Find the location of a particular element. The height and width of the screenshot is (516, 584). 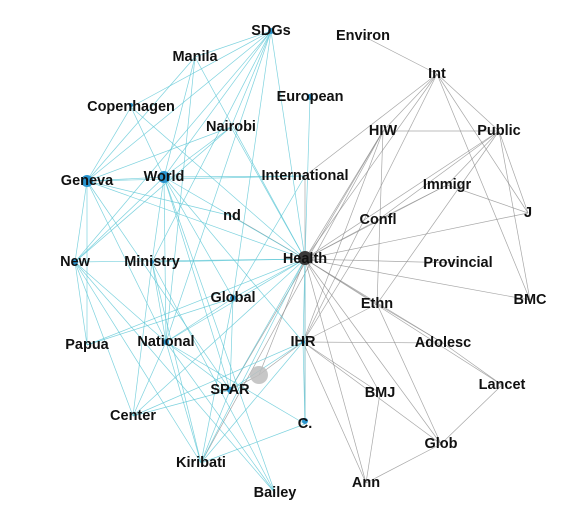

node-dot-ministry is located at coordinates (152, 262).